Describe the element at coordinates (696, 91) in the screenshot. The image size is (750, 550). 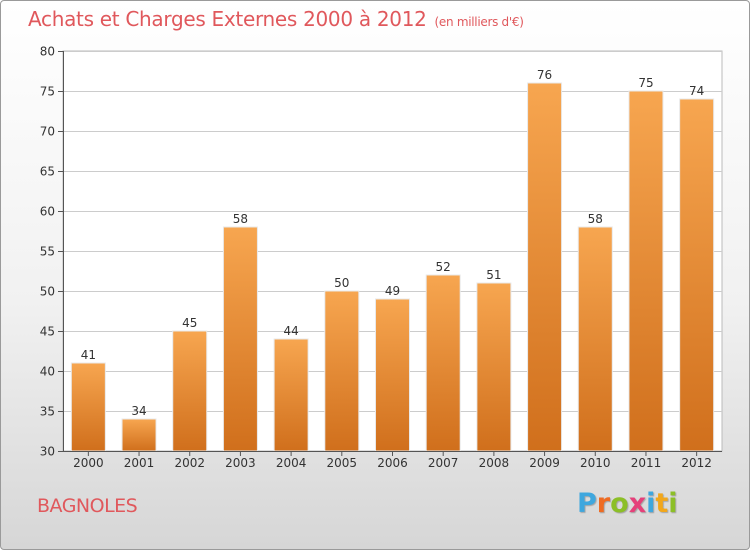
I see `data-label: 74` at that location.